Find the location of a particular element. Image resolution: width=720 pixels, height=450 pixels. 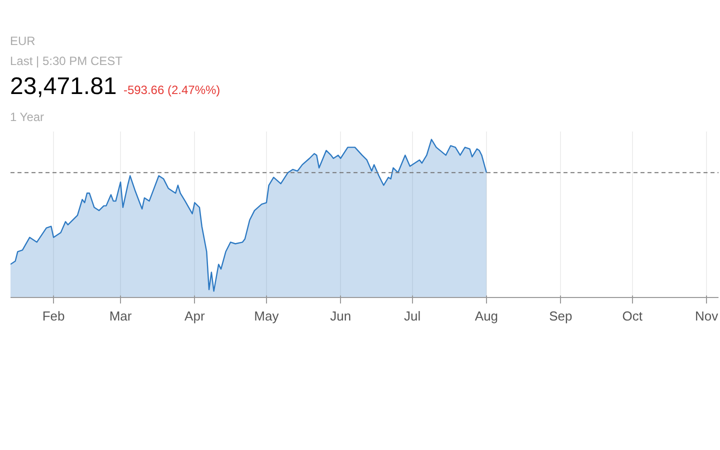

text: 23,471.81 is located at coordinates (63, 86).